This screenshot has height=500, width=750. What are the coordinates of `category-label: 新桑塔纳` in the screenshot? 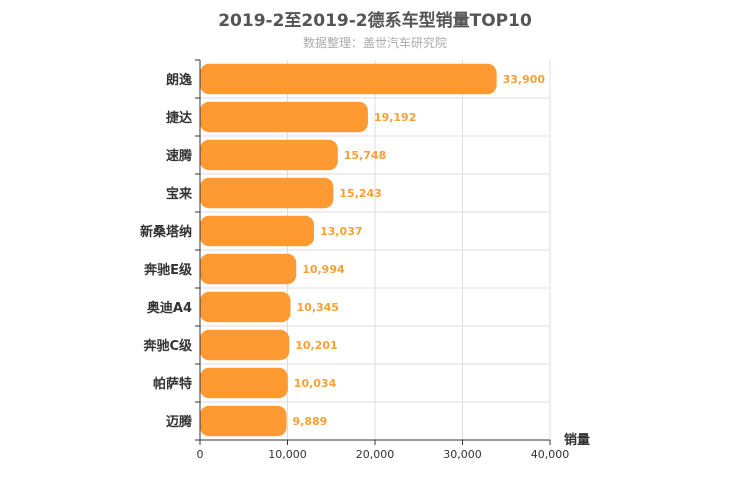 It's located at (166, 232).